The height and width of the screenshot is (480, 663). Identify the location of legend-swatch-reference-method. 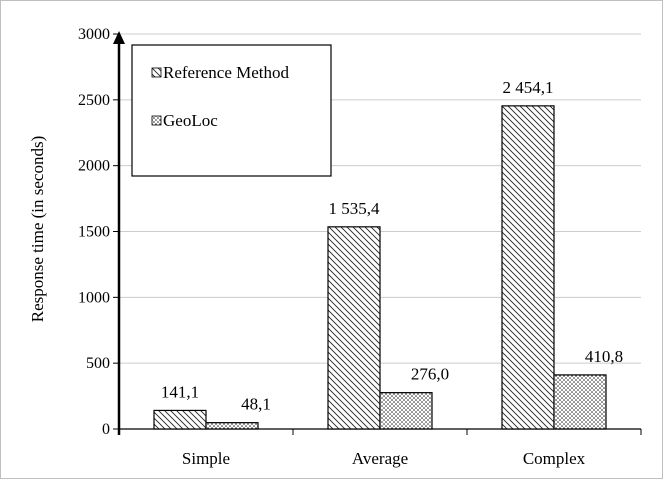
(156, 72).